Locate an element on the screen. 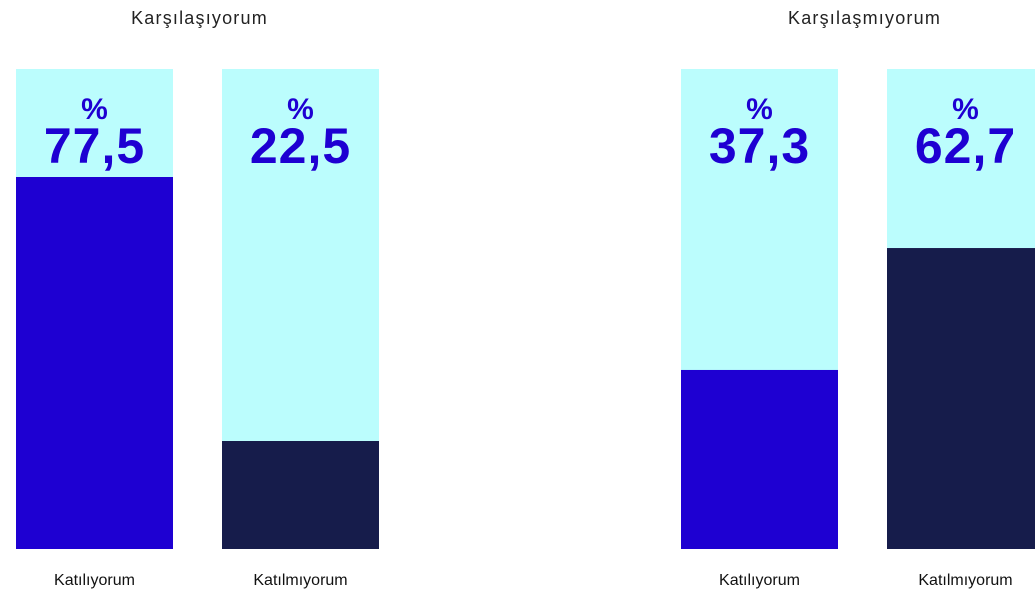 The image size is (1035, 597). value-label: 22,5 is located at coordinates (300, 146).